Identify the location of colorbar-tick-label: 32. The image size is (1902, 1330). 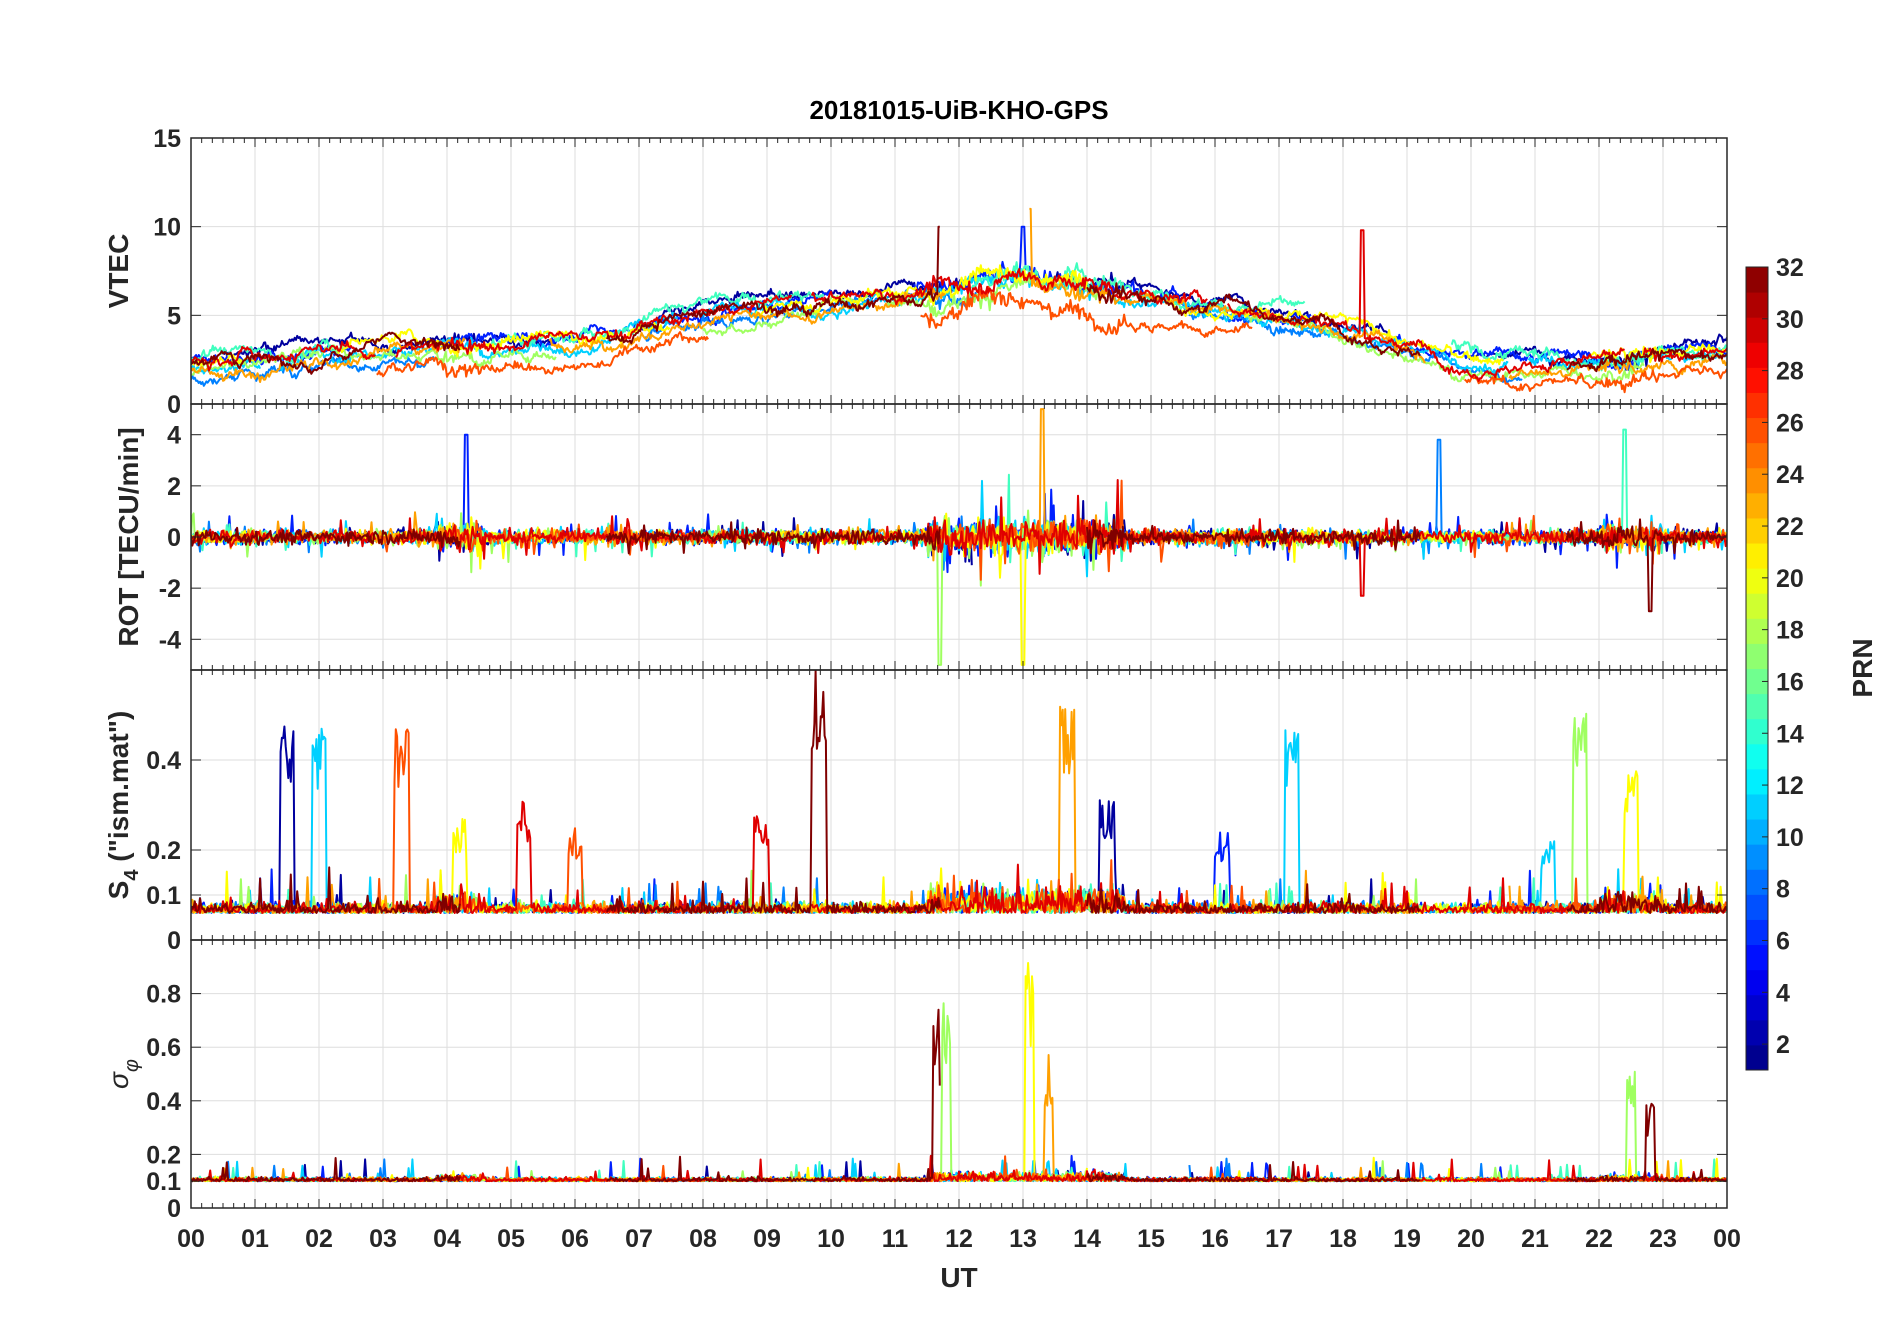
(1790, 268).